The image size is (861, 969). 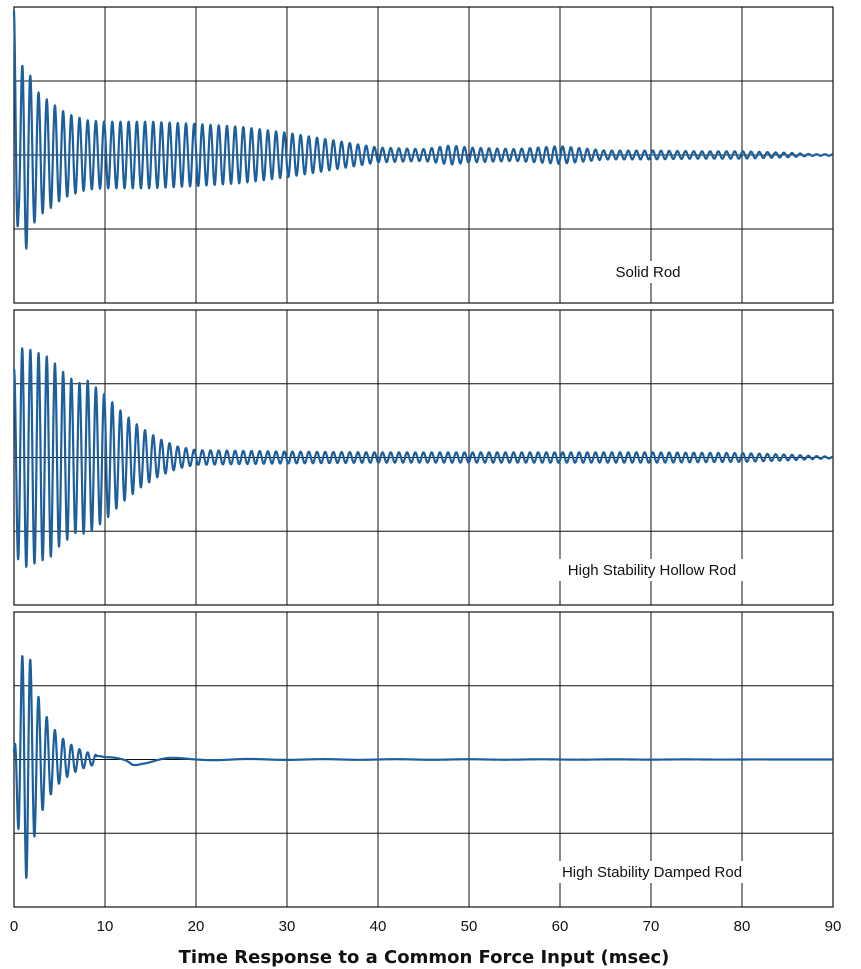 I want to click on x-tick-label: 60, so click(x=560, y=926).